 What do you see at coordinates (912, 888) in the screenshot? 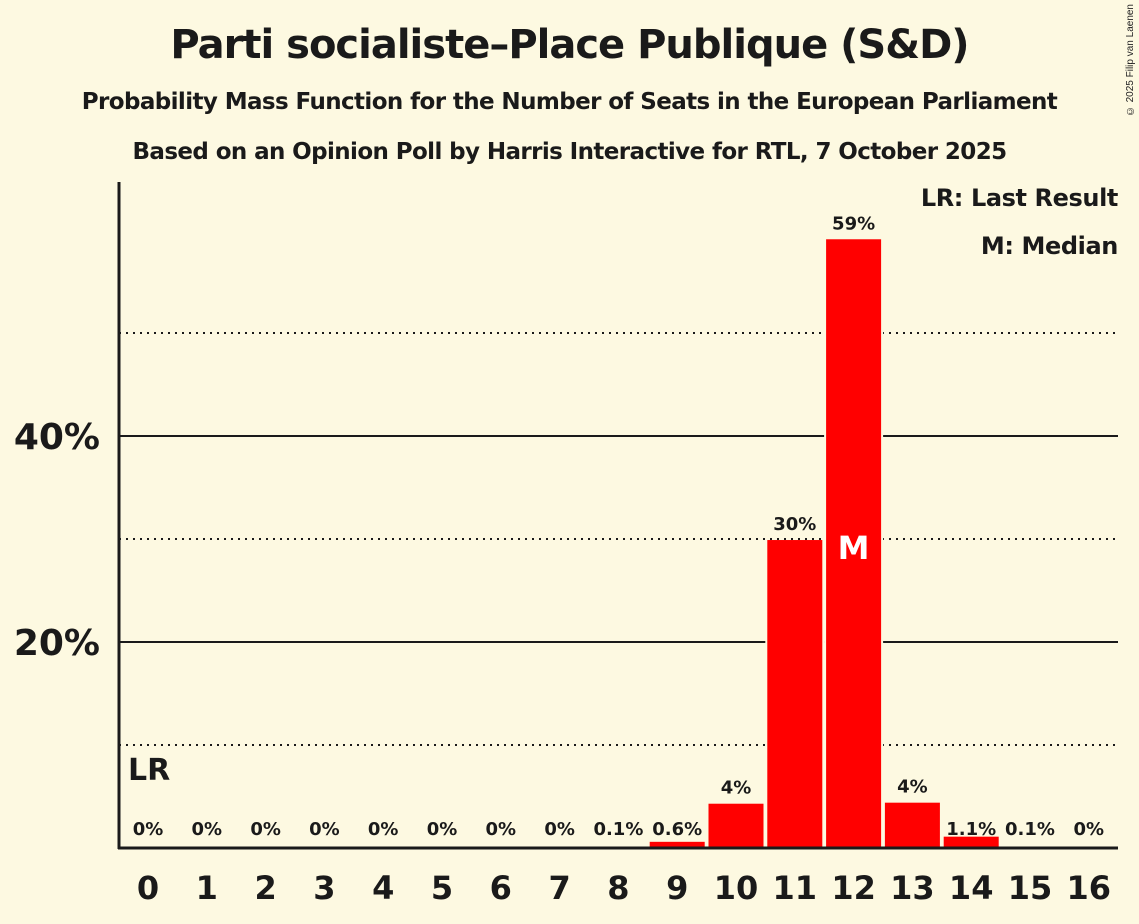
I see `x-tick-label: 13` at bounding box center [912, 888].